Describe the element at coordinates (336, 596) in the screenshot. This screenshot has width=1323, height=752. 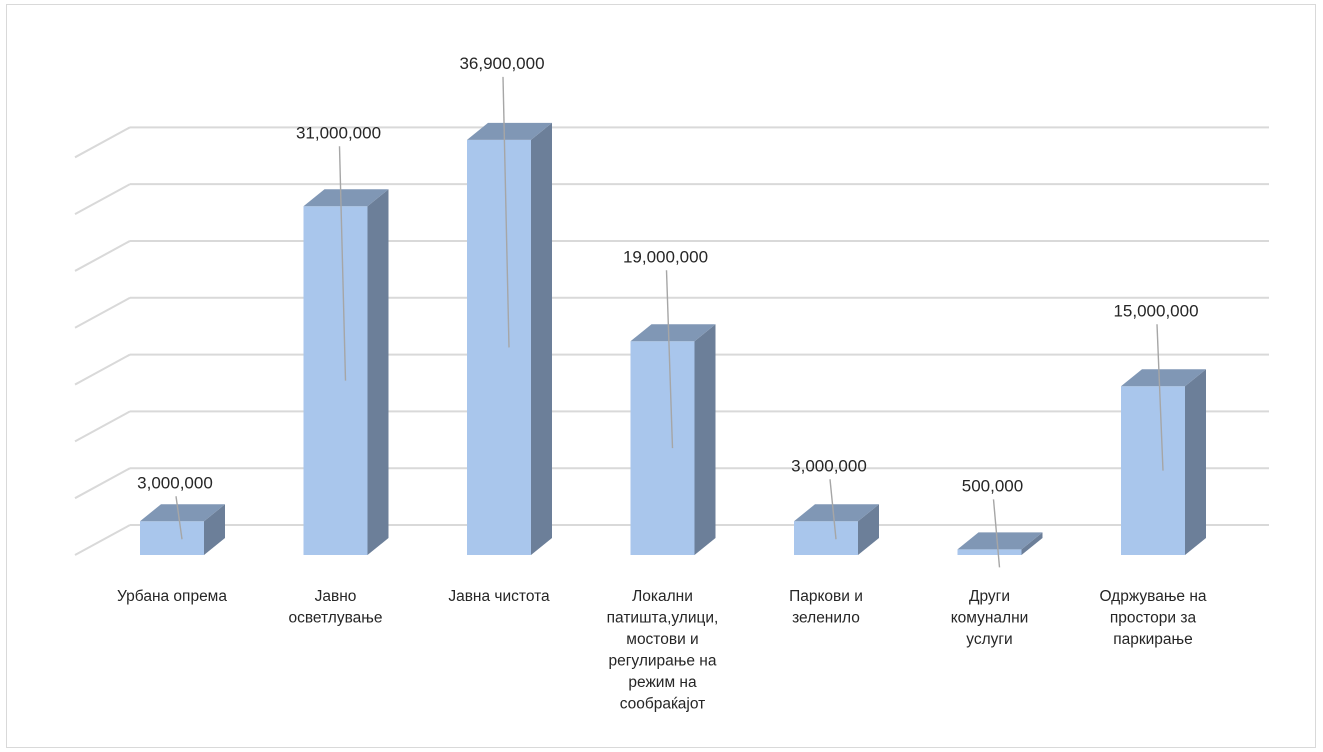
I see `category-label-line: Јавно` at that location.